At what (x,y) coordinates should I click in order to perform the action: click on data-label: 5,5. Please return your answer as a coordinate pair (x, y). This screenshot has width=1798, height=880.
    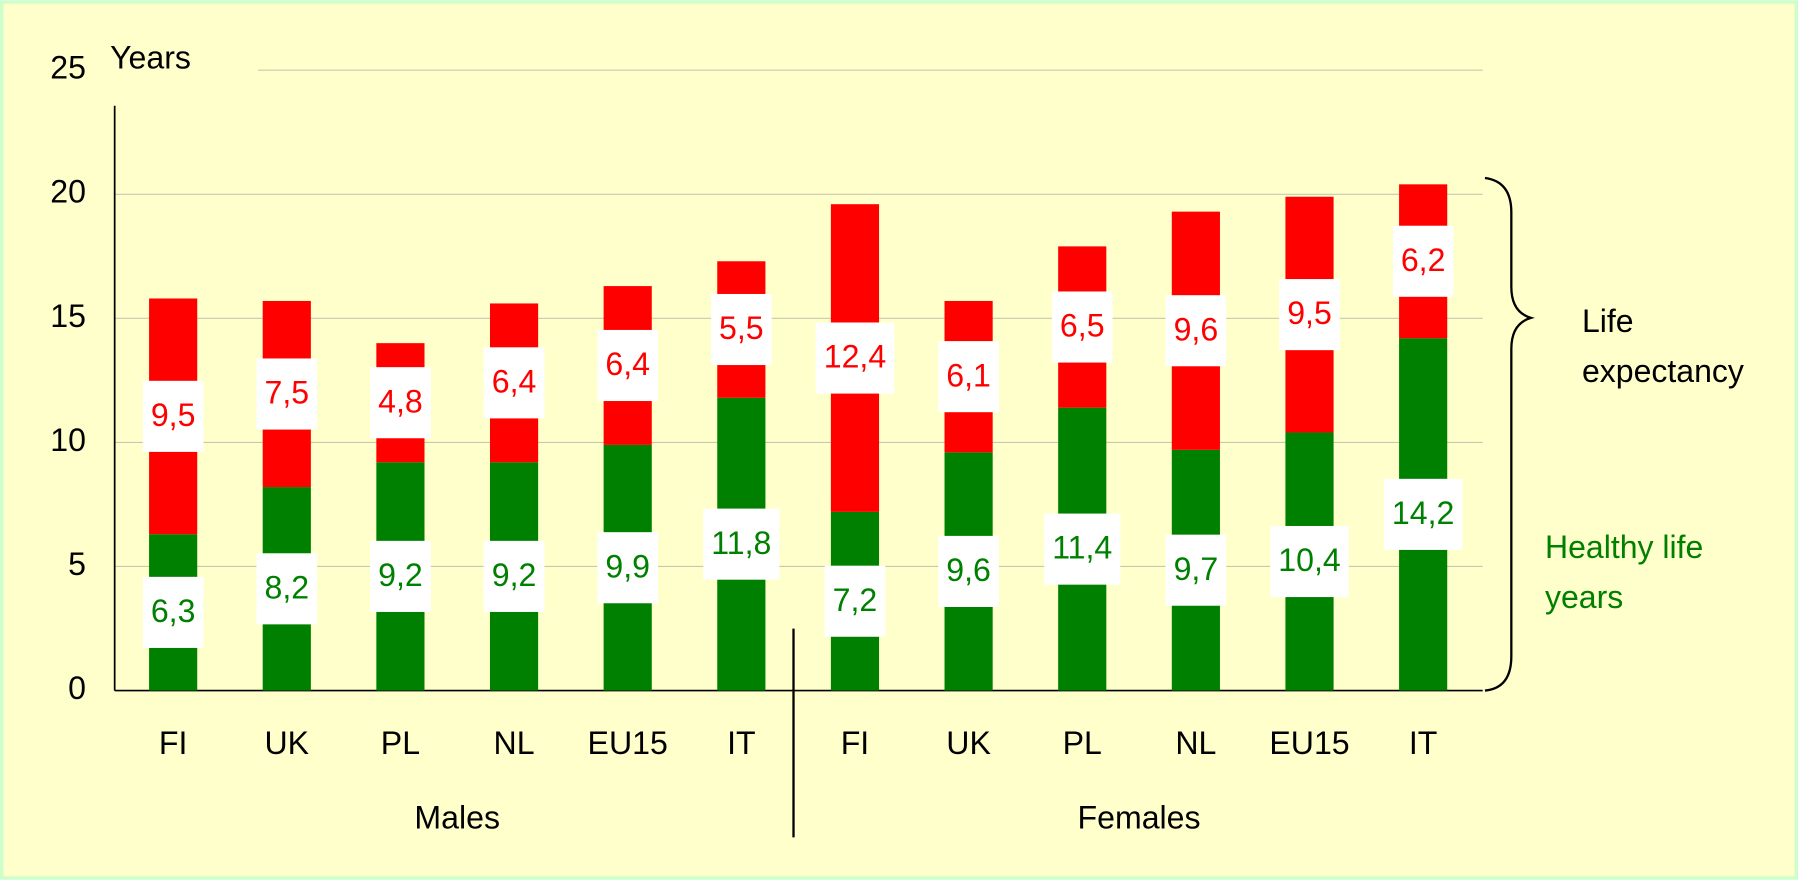
    Looking at the image, I should click on (741, 328).